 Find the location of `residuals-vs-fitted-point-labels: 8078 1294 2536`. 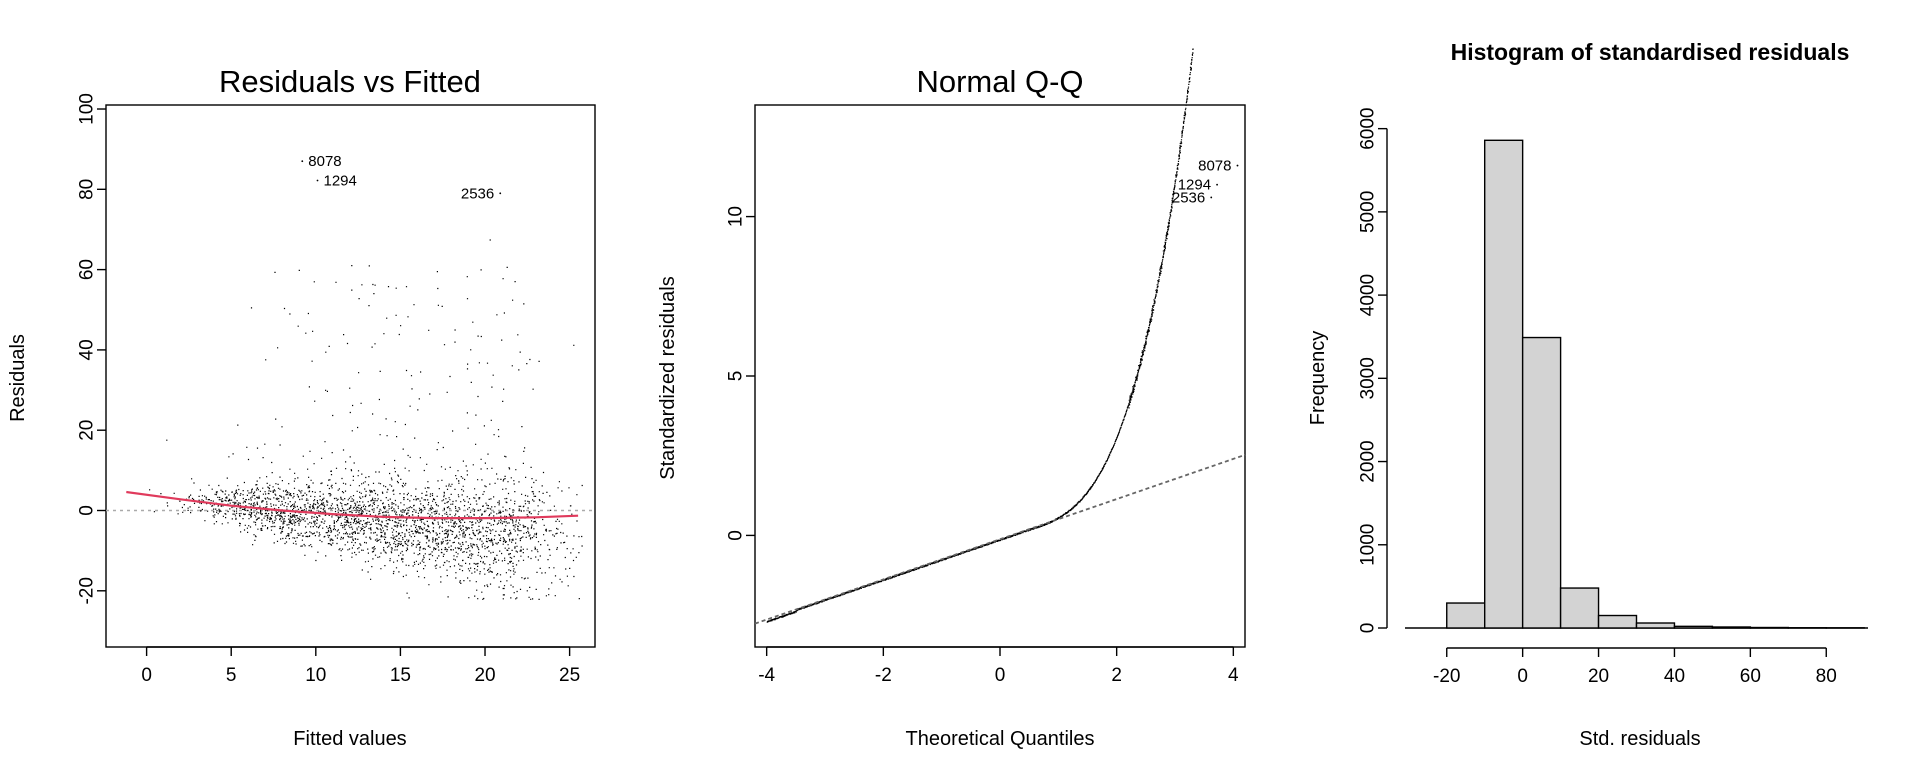

residuals-vs-fitted-point-labels: 8078 1294 2536 is located at coordinates (401, 177).